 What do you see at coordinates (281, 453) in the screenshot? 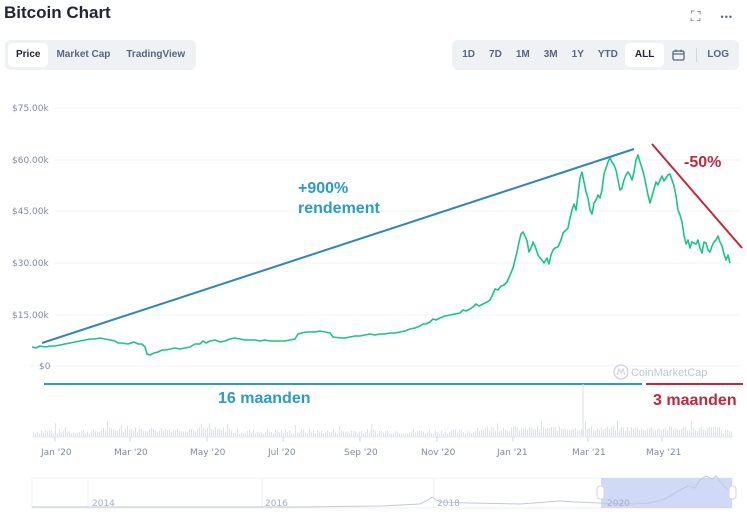
I see `x-tick: Jul '20` at bounding box center [281, 453].